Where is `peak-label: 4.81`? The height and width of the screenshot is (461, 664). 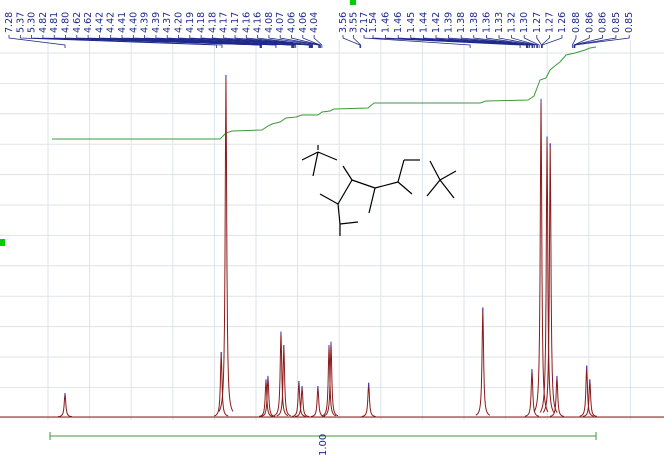 peak-label: 4.81 is located at coordinates (54, 22).